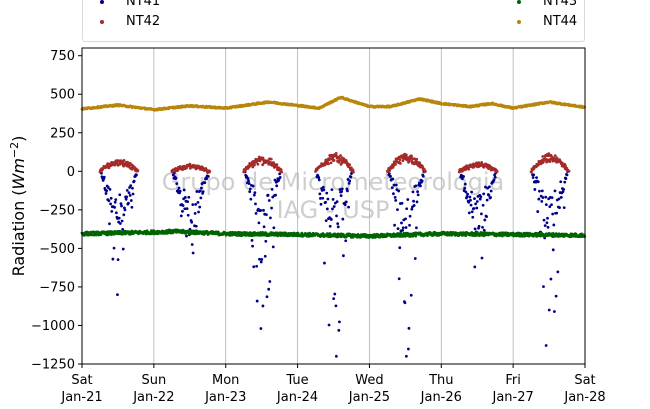 This screenshot has width=650, height=409. I want to click on x-tick-label-day: Fri, so click(513, 380).